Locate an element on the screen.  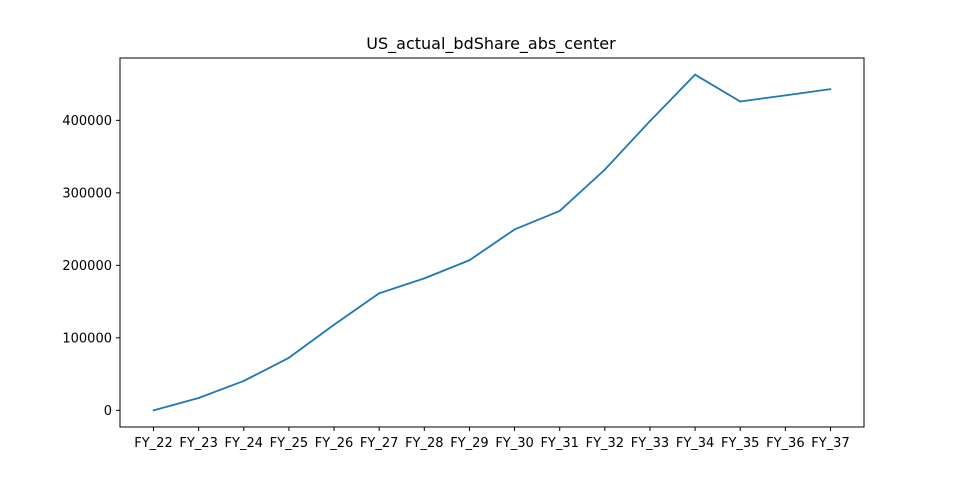
x-tick-label: FY_37 is located at coordinates (830, 443).